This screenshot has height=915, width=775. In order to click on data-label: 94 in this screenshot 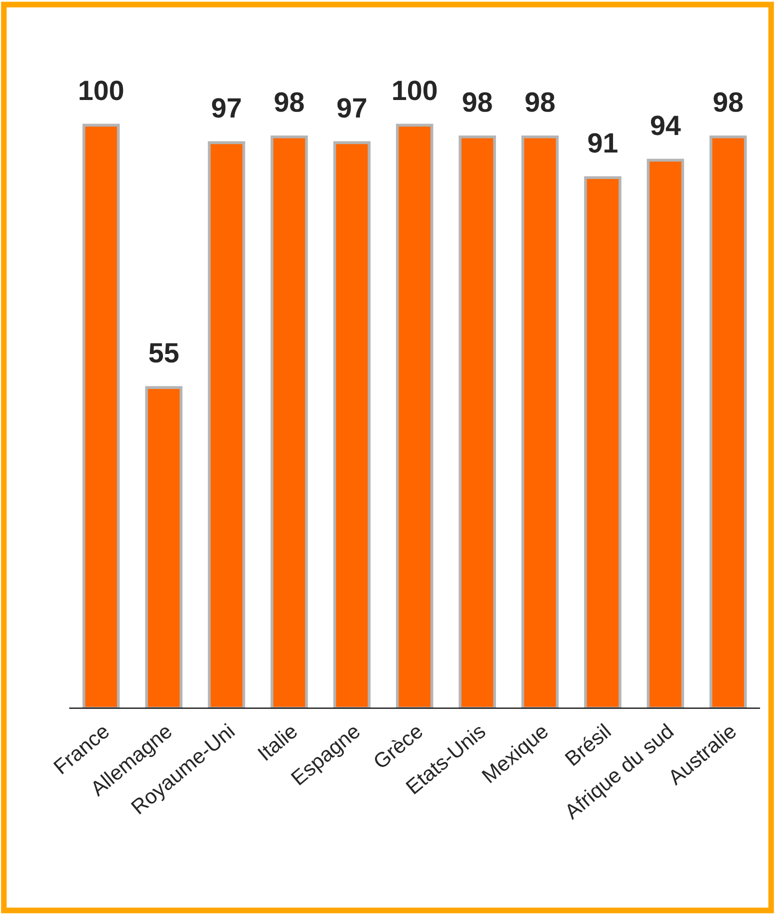, I will do `click(665, 126)`.